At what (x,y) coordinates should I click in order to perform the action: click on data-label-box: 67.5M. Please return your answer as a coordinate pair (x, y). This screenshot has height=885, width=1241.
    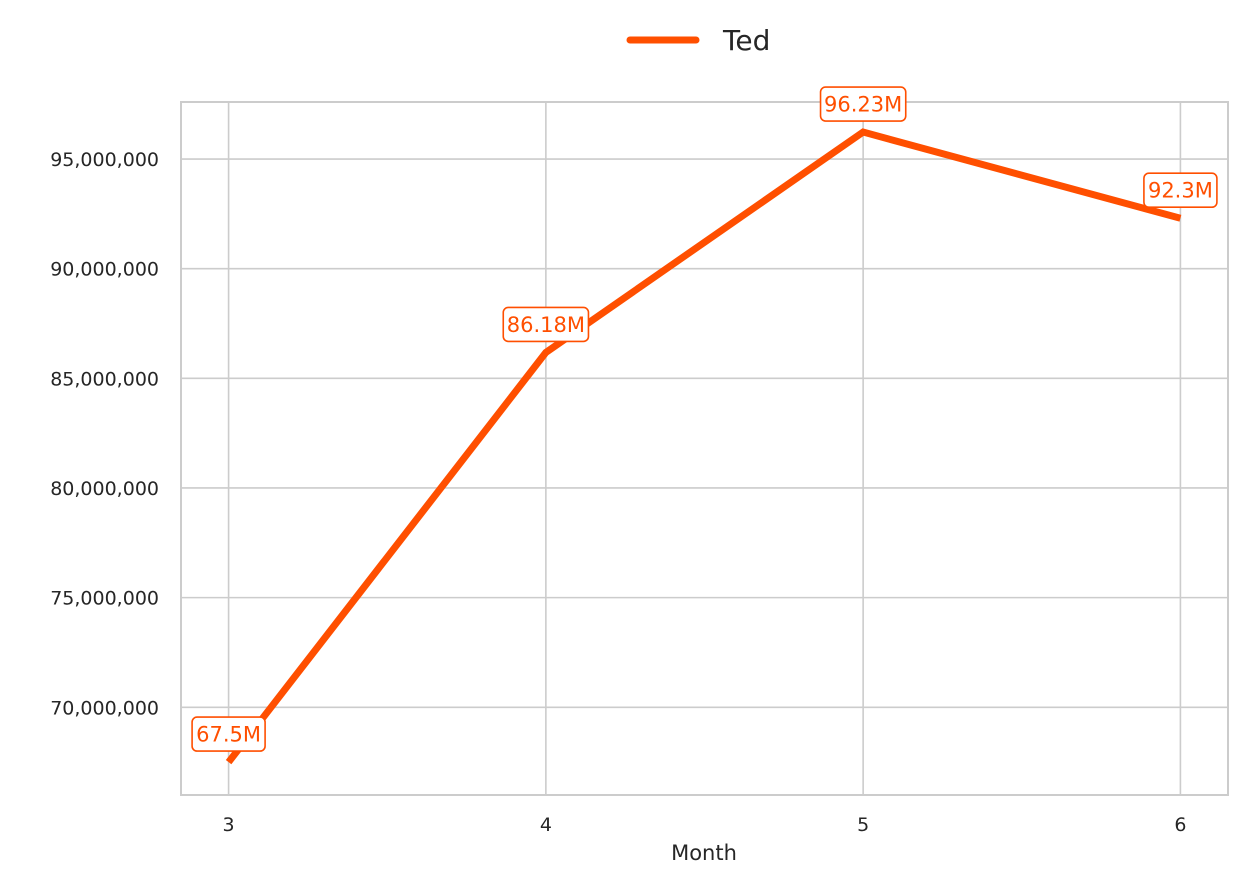
    Looking at the image, I should click on (228, 734).